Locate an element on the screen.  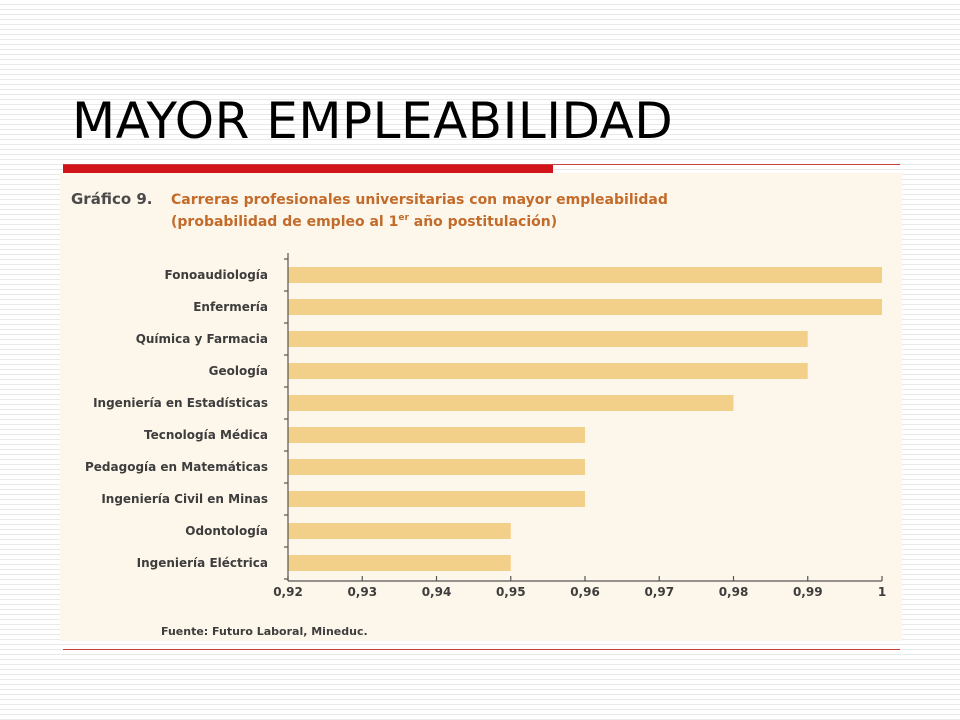
bar-ingenieria-en-estadisticas is located at coordinates (511, 403).